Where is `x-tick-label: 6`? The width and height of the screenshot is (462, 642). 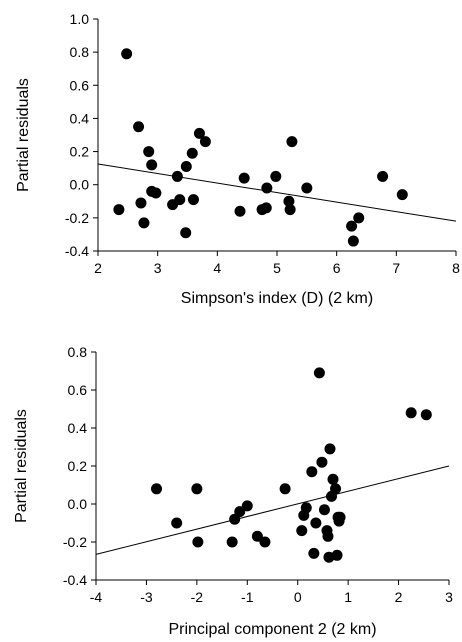
x-tick-label: 6 is located at coordinates (337, 268).